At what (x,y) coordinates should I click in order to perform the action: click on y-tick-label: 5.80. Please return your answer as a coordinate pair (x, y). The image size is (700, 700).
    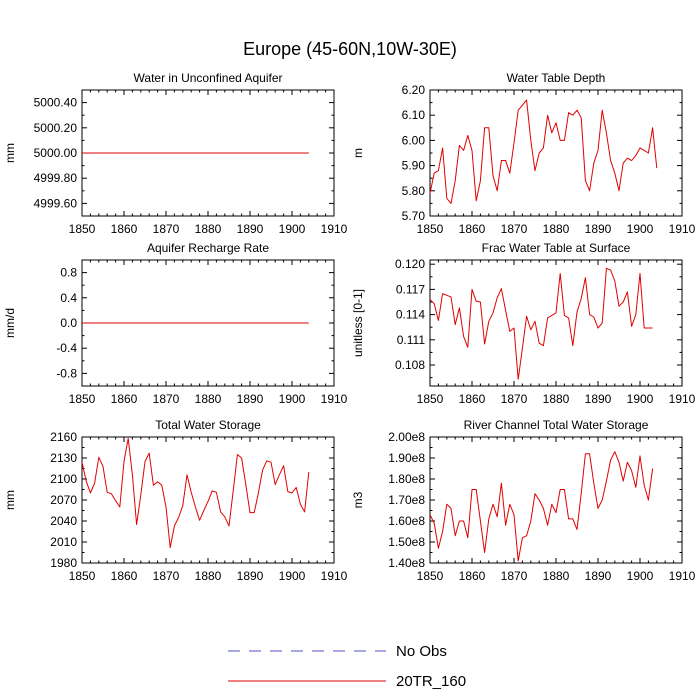
    Looking at the image, I should click on (414, 191).